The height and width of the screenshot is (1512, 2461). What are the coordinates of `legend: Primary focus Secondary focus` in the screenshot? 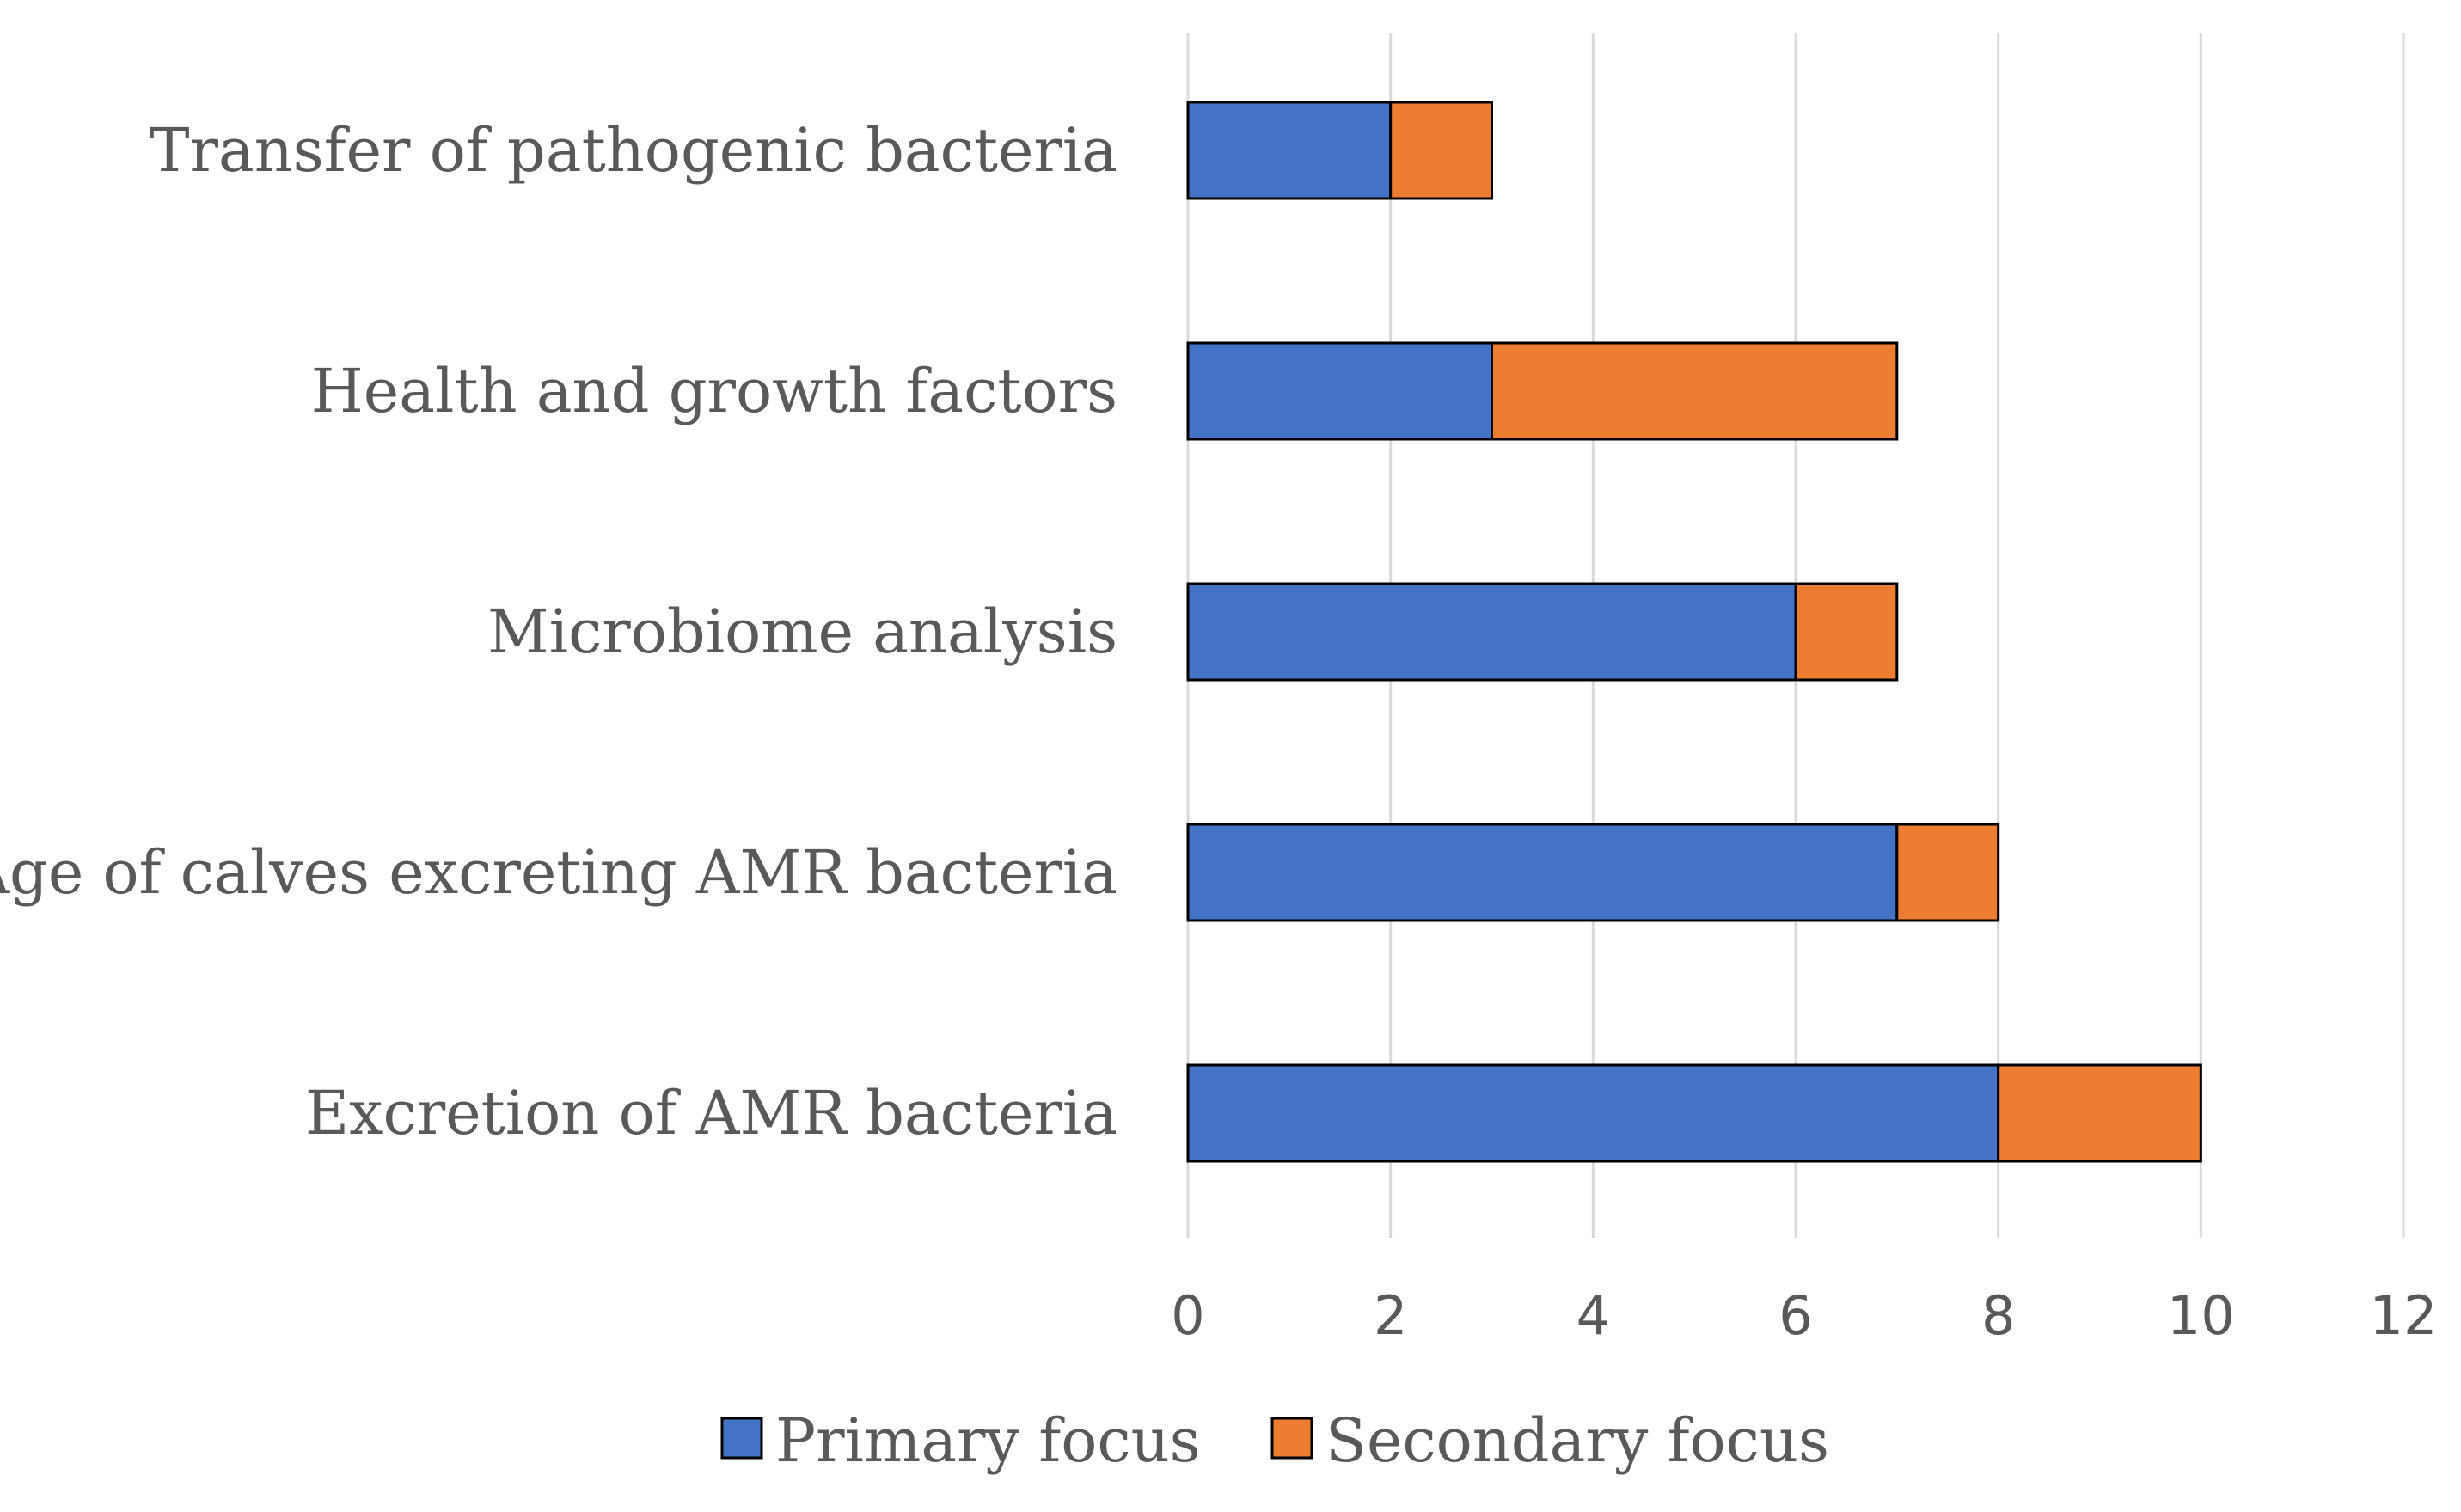 It's located at (1274, 1441).